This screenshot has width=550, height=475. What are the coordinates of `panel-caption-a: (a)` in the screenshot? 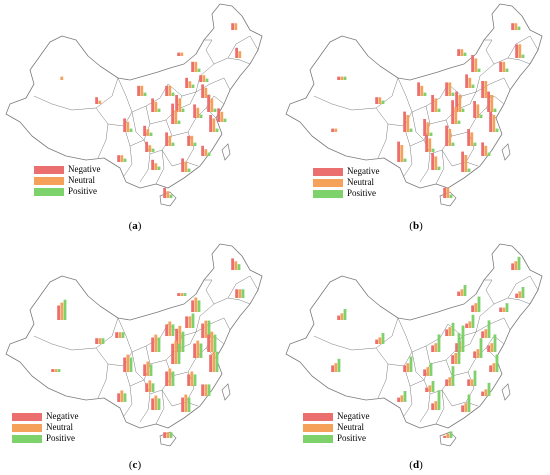 It's located at (135, 226).